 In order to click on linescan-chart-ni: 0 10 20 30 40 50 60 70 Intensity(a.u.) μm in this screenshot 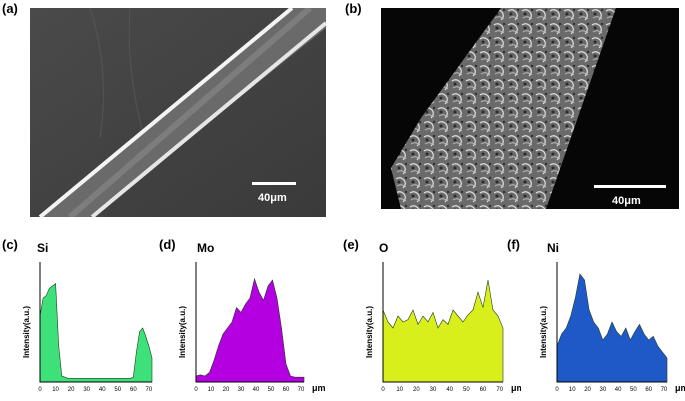, I will do `click(612, 327)`.